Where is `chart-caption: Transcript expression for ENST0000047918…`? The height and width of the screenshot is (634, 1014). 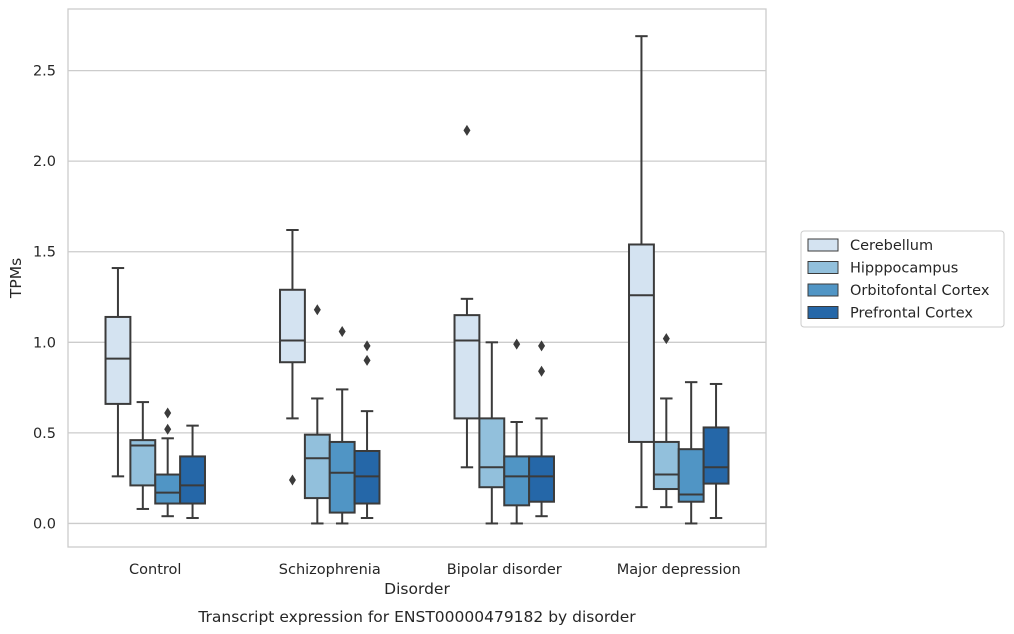
chart-caption: Transcript expression for ENST0000047918… is located at coordinates (416, 617).